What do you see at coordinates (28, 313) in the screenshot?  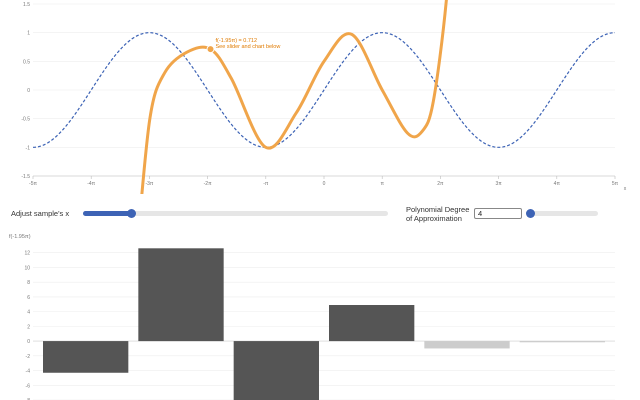 I see `bar-y-tick-label: 4` at bounding box center [28, 313].